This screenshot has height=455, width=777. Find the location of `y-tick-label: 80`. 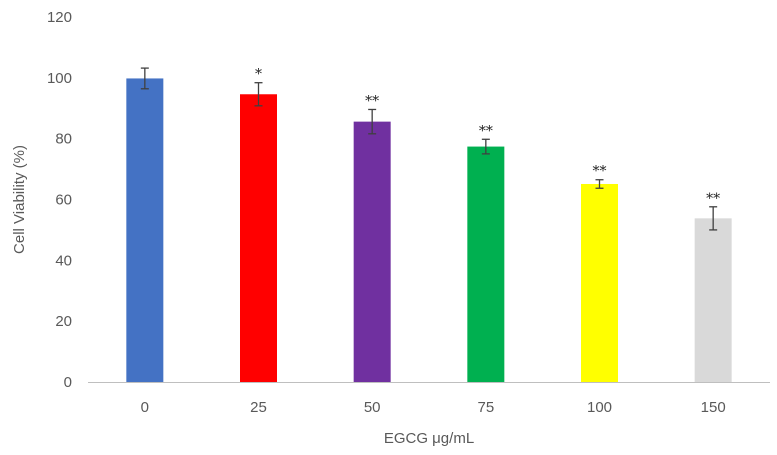

y-tick-label: 80 is located at coordinates (63, 139).